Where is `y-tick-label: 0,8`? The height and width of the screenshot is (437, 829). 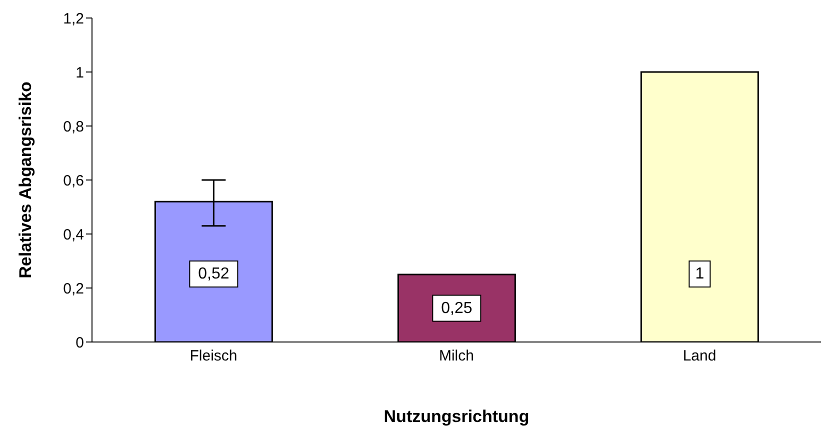 y-tick-label: 0,8 is located at coordinates (73, 127).